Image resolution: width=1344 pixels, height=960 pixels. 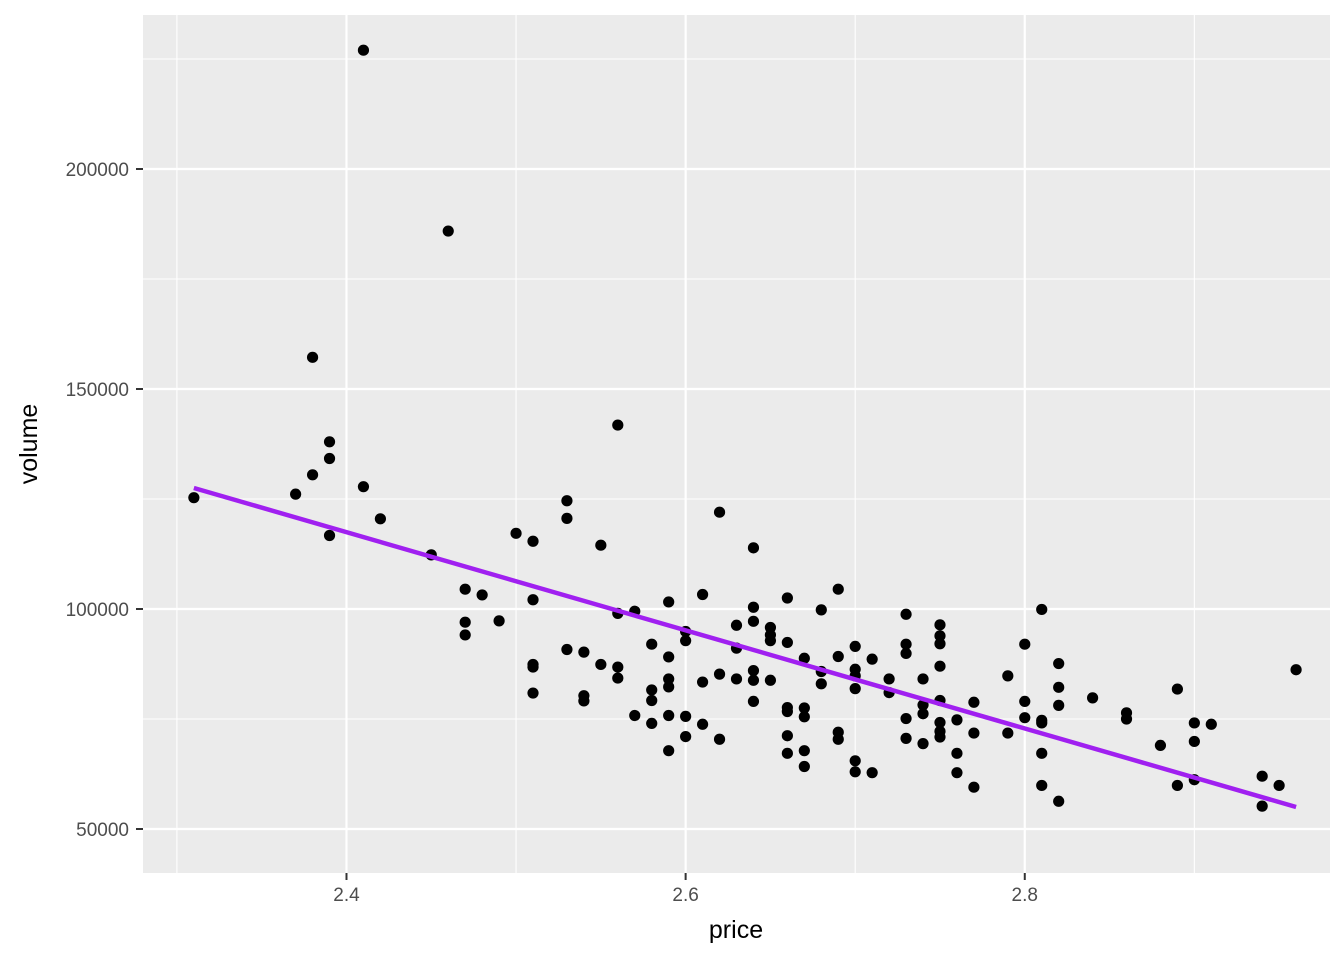 What do you see at coordinates (1025, 895) in the screenshot?
I see `x-tick-label: 2.8` at bounding box center [1025, 895].